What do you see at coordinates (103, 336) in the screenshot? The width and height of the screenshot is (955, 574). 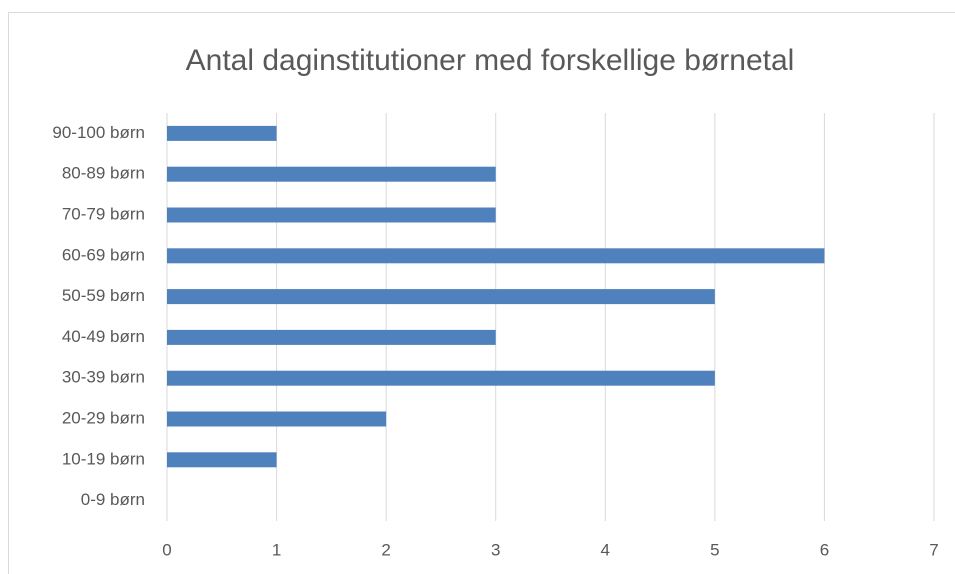 I see `y-tick-label: 40-49 børn` at bounding box center [103, 336].